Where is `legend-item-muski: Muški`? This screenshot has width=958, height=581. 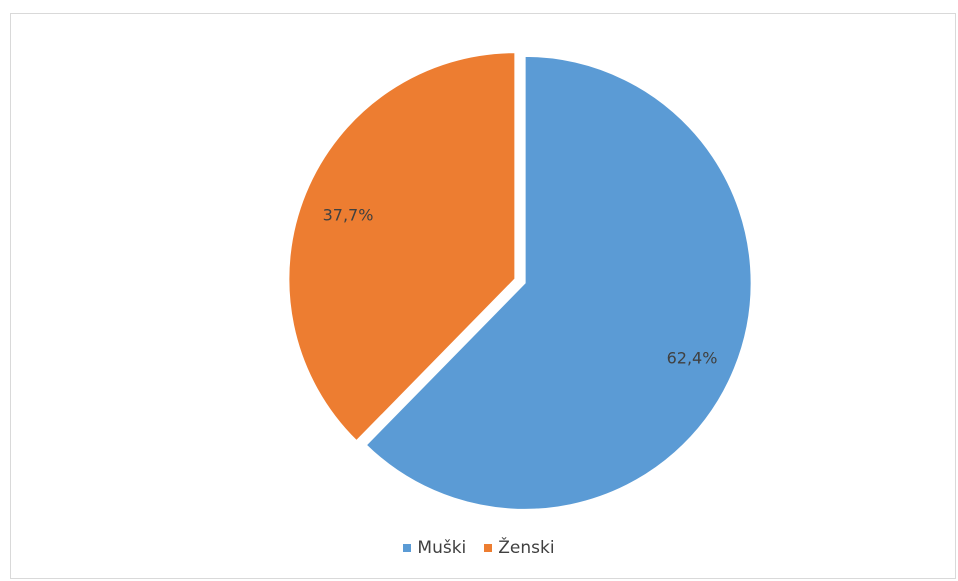
legend-item-muski: Muški is located at coordinates (434, 548).